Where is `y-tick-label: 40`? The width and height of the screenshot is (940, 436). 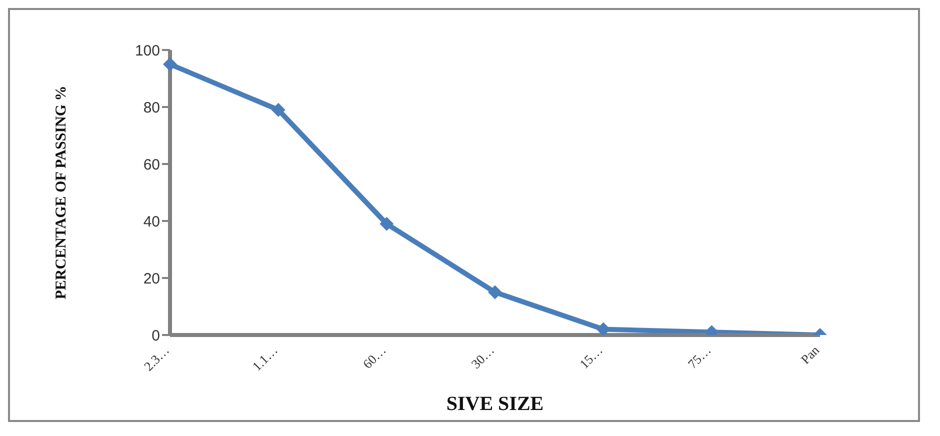
y-tick-label: 40 is located at coordinates (151, 221).